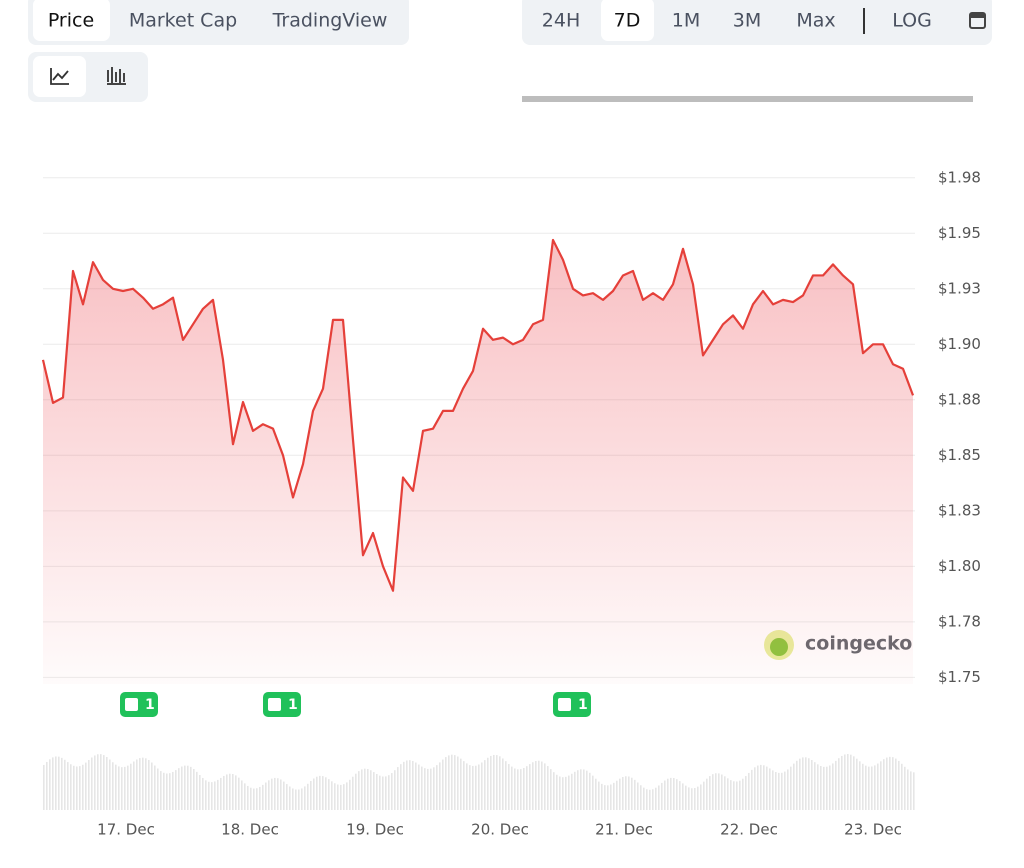  What do you see at coordinates (131, 704) in the screenshot?
I see `news-icon` at bounding box center [131, 704].